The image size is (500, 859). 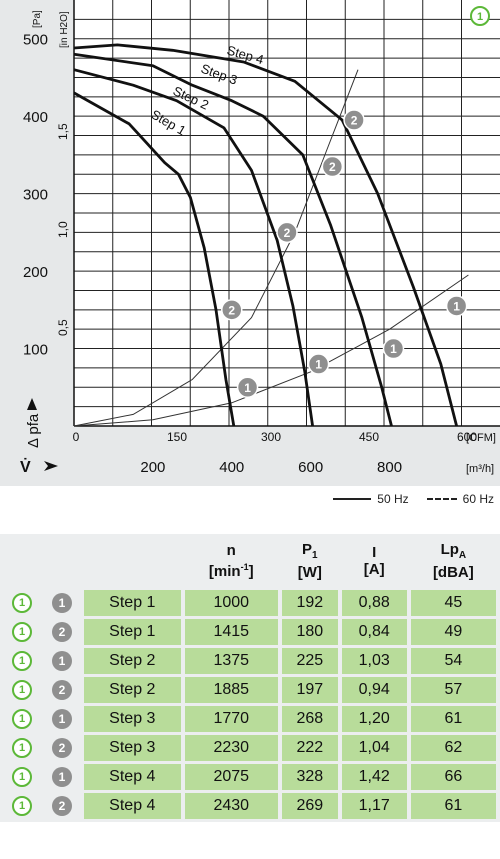 I want to click on cell-i: 1,17, so click(x=374, y=806).